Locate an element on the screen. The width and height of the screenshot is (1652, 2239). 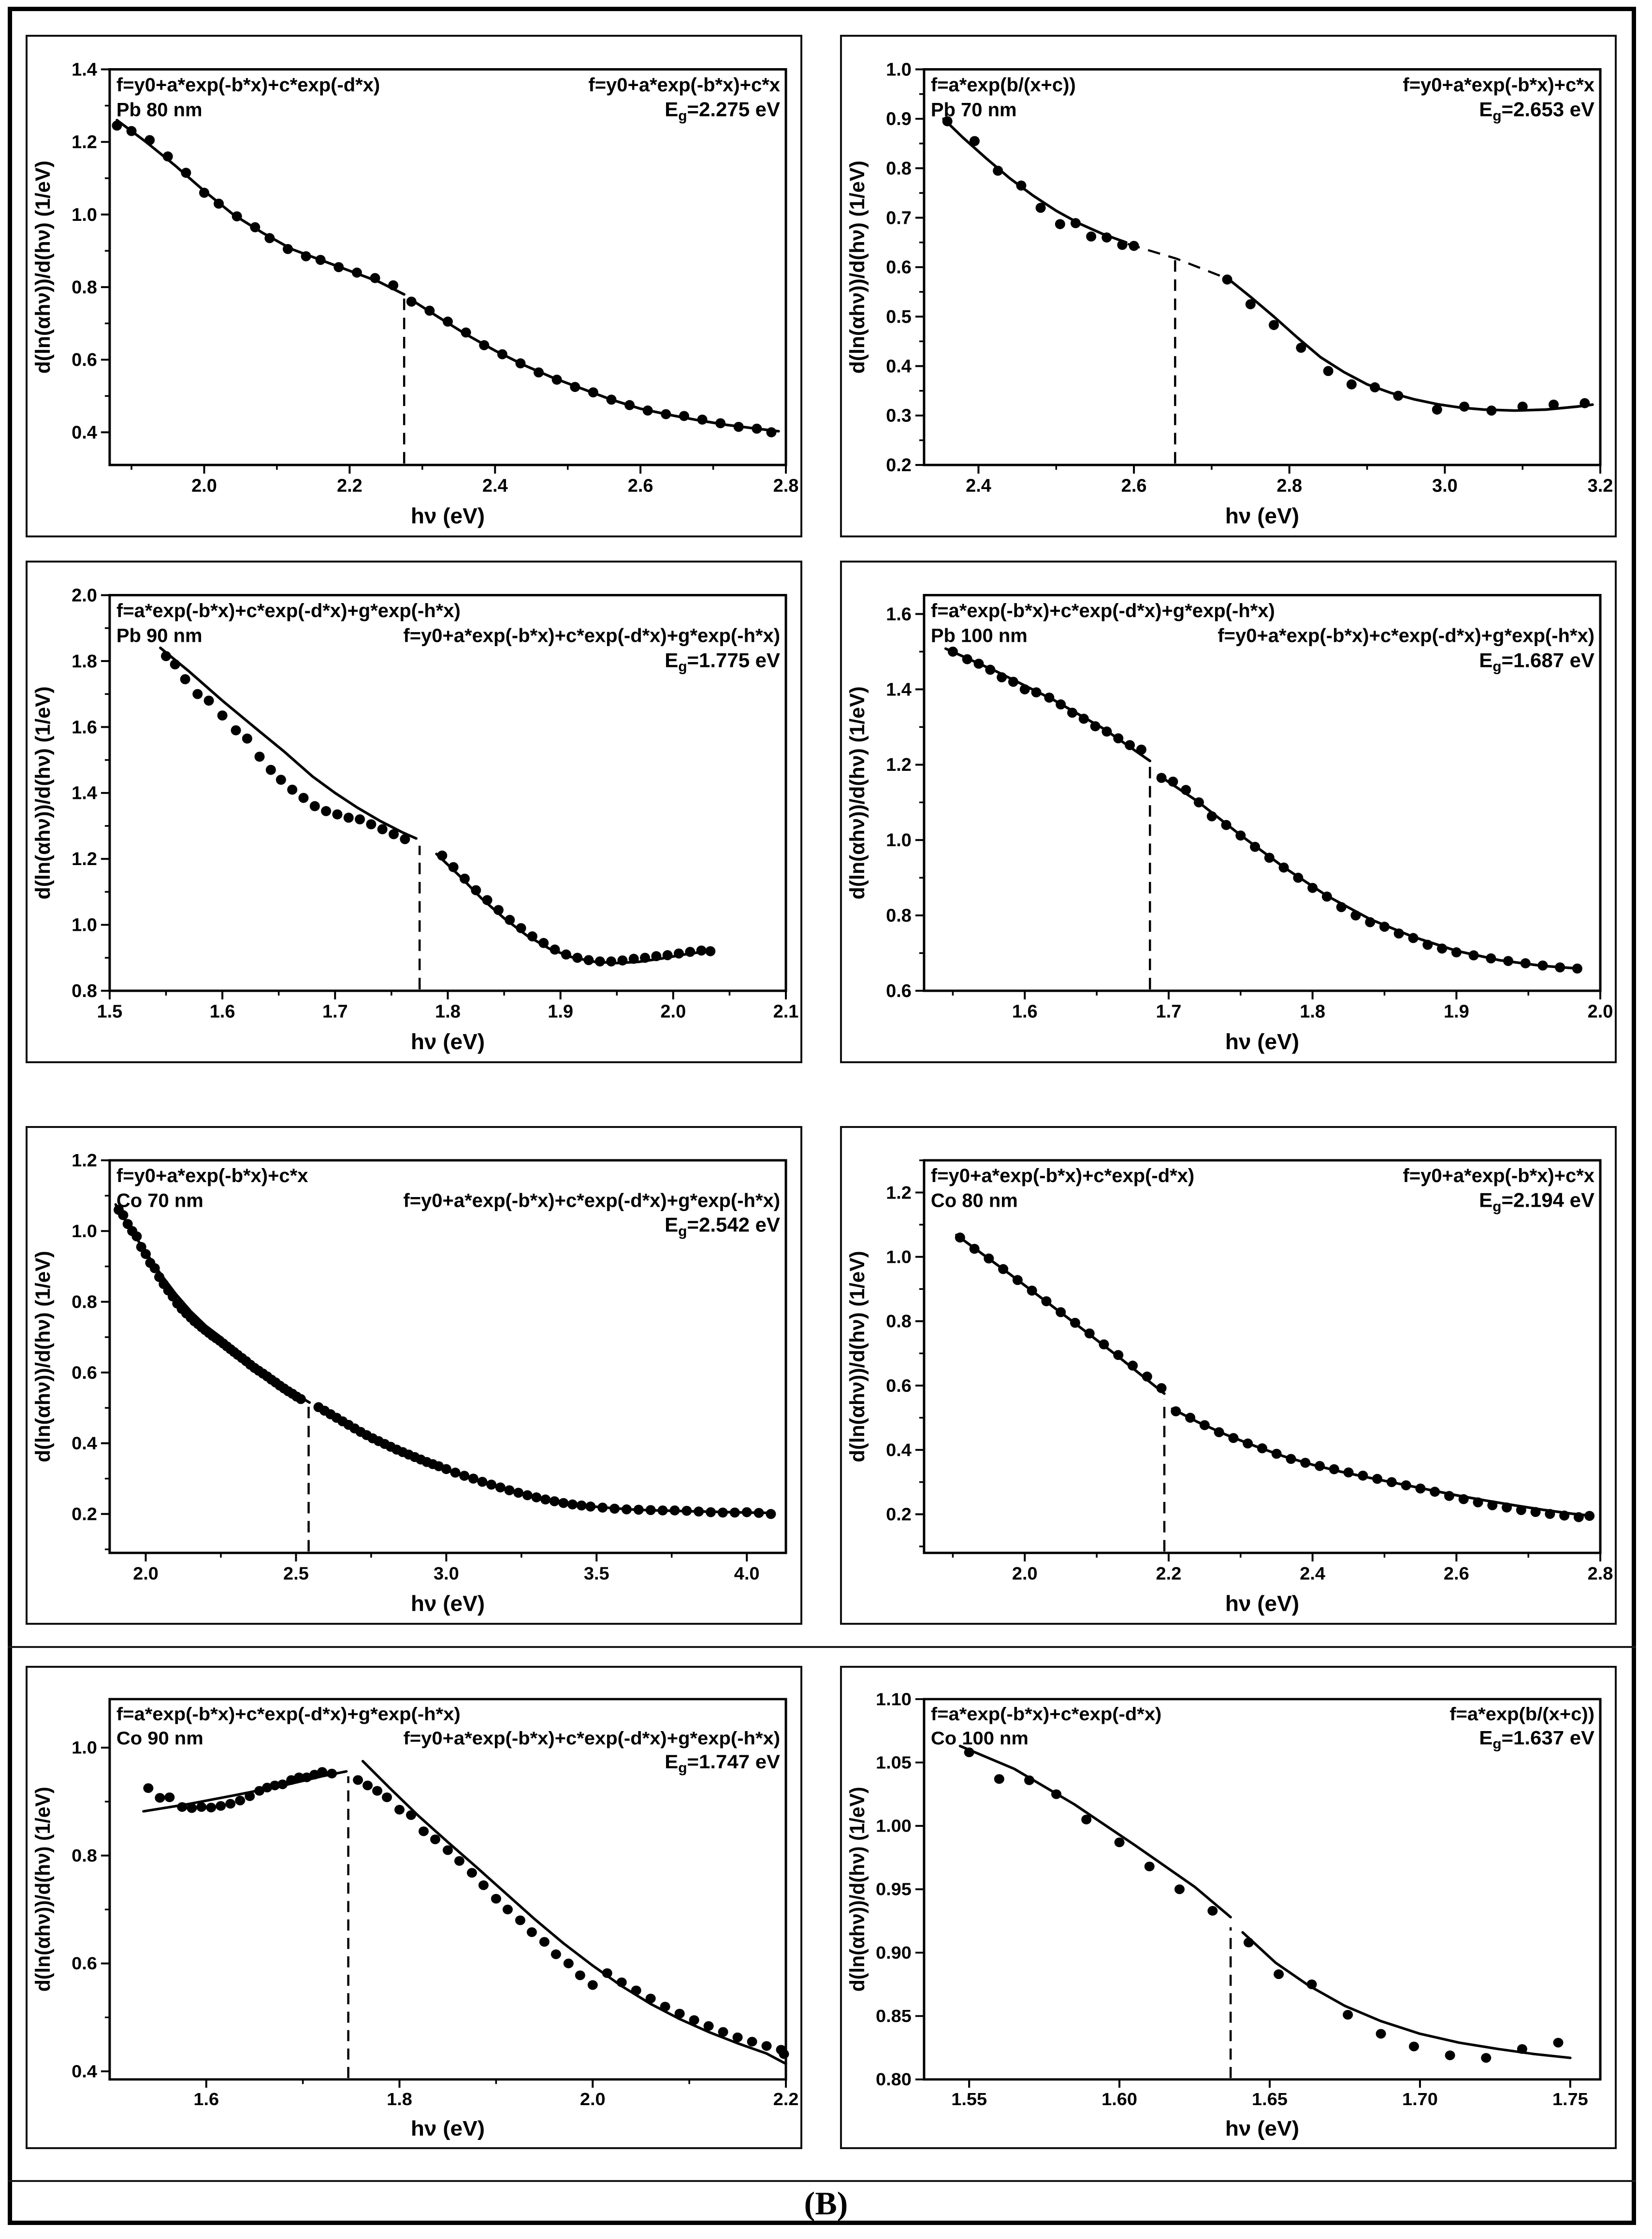
sample-label: Pb 80 nm is located at coordinates (159, 110).